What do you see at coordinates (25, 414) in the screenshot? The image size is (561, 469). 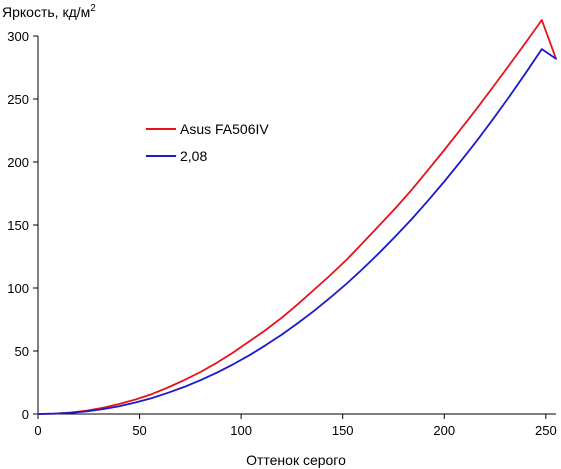 I see `y-tick-label: 0` at bounding box center [25, 414].